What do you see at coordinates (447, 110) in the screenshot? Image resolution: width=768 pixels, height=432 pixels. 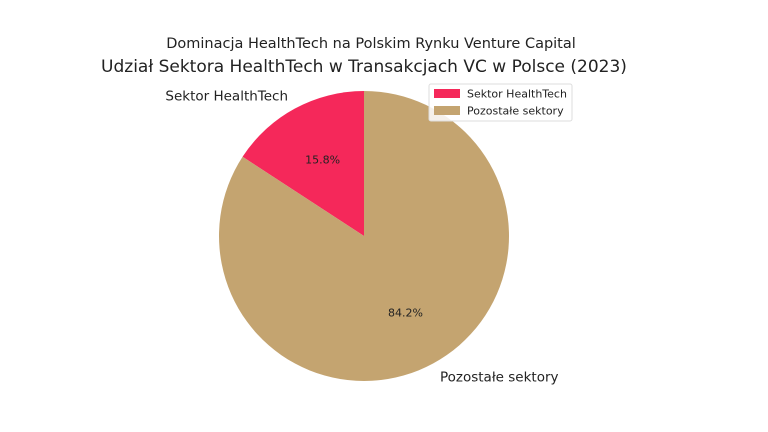 I see `legend-swatch-other` at bounding box center [447, 110].